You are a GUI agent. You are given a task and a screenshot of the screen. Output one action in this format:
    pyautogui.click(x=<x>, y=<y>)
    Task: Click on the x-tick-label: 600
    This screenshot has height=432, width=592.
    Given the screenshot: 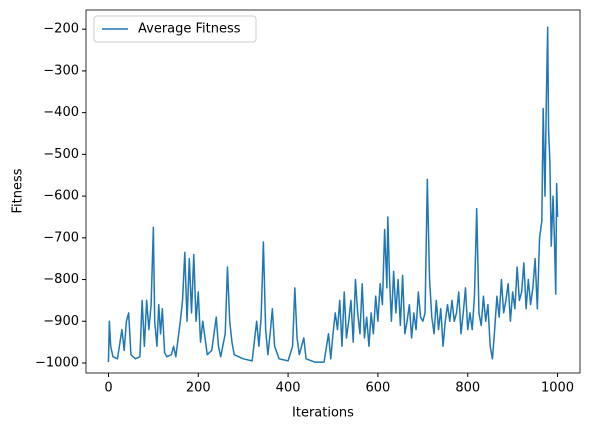 What is the action you would take?
    pyautogui.click(x=377, y=388)
    